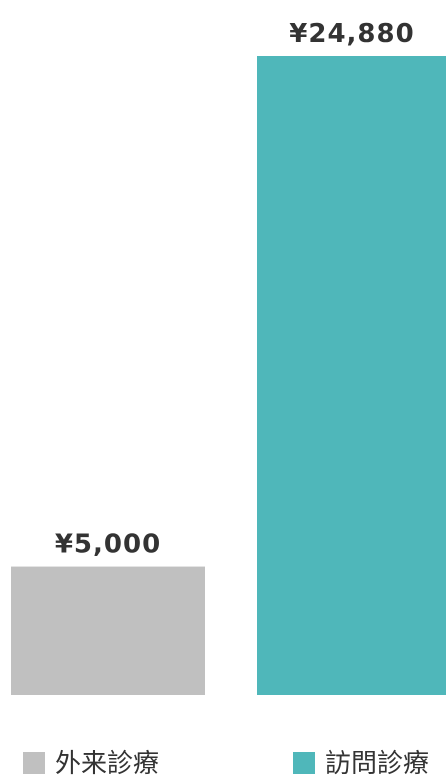  I want to click on bar, so click(108, 630).